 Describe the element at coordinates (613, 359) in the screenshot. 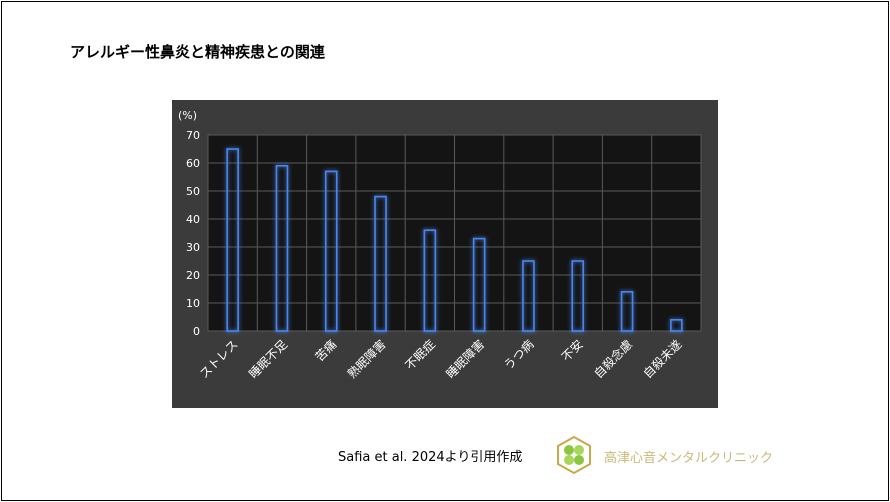

I see `x-tick-label: 自殺念慮` at that location.